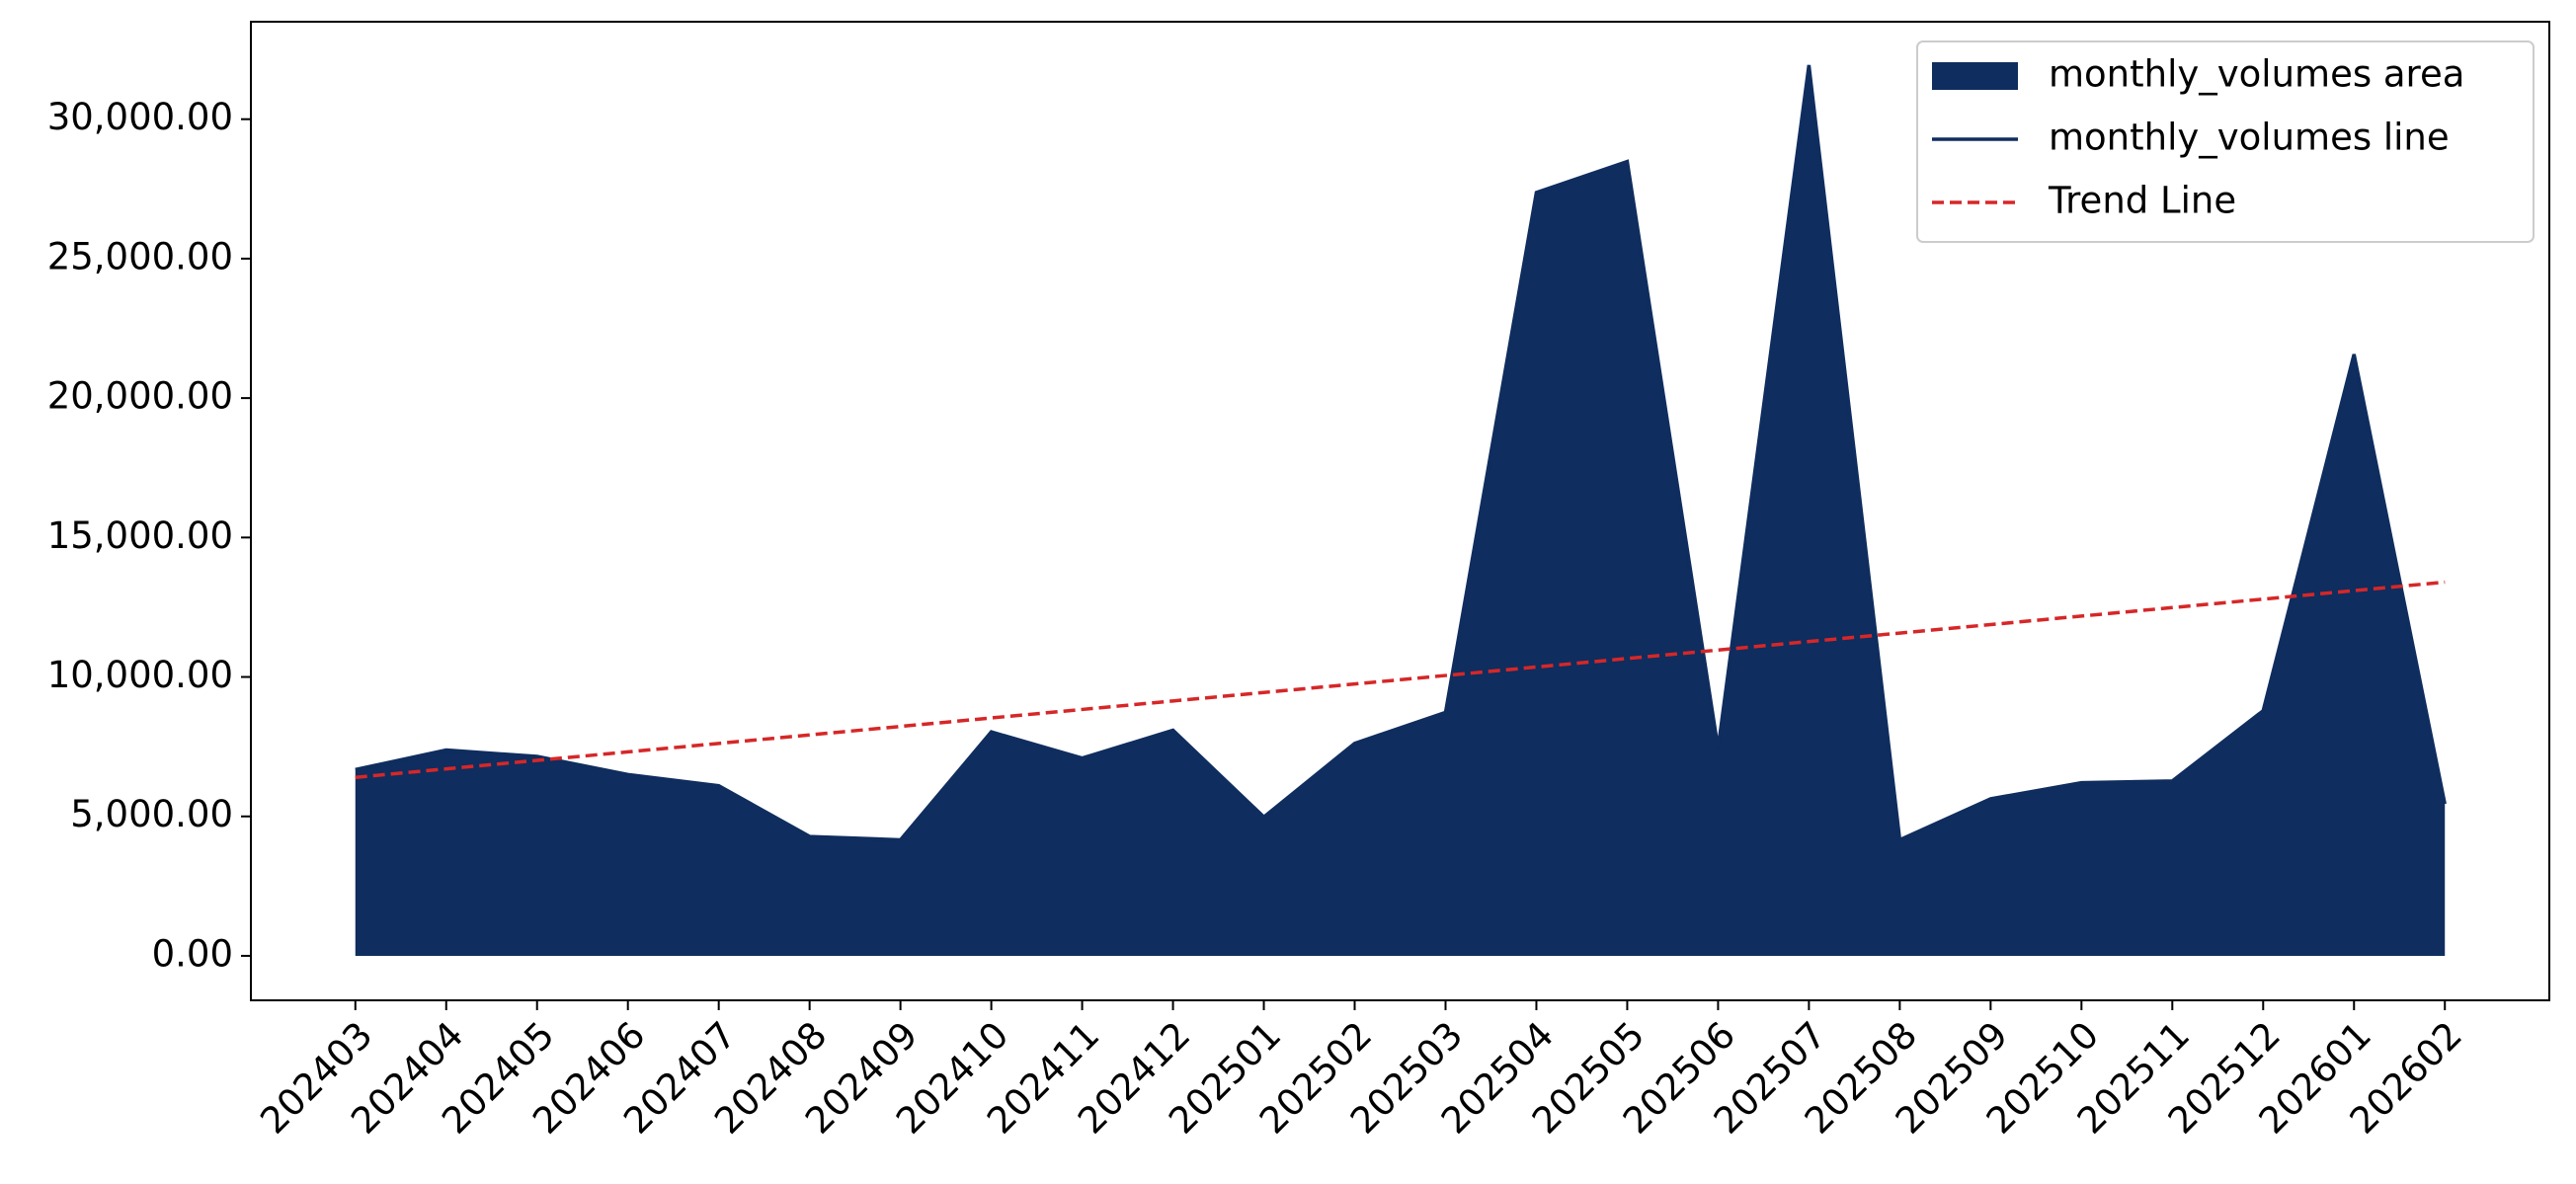  Describe the element at coordinates (1400, 679) in the screenshot. I see `trend-line` at that location.